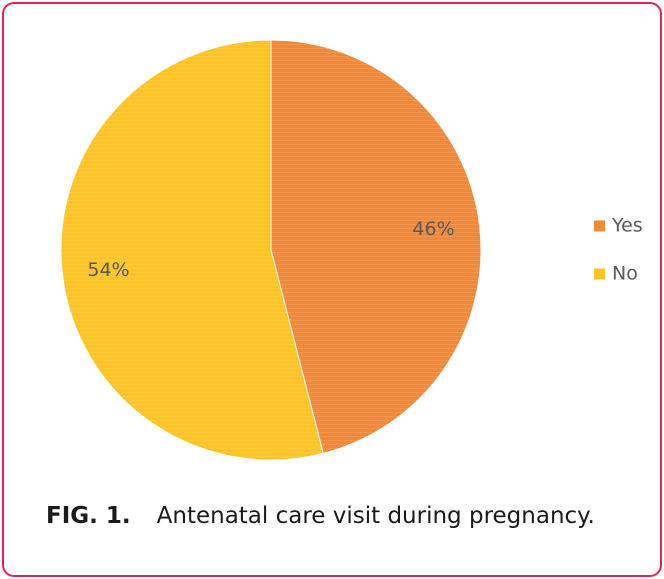  What do you see at coordinates (88, 516) in the screenshot?
I see `figure-label: FIG. 1.` at bounding box center [88, 516].